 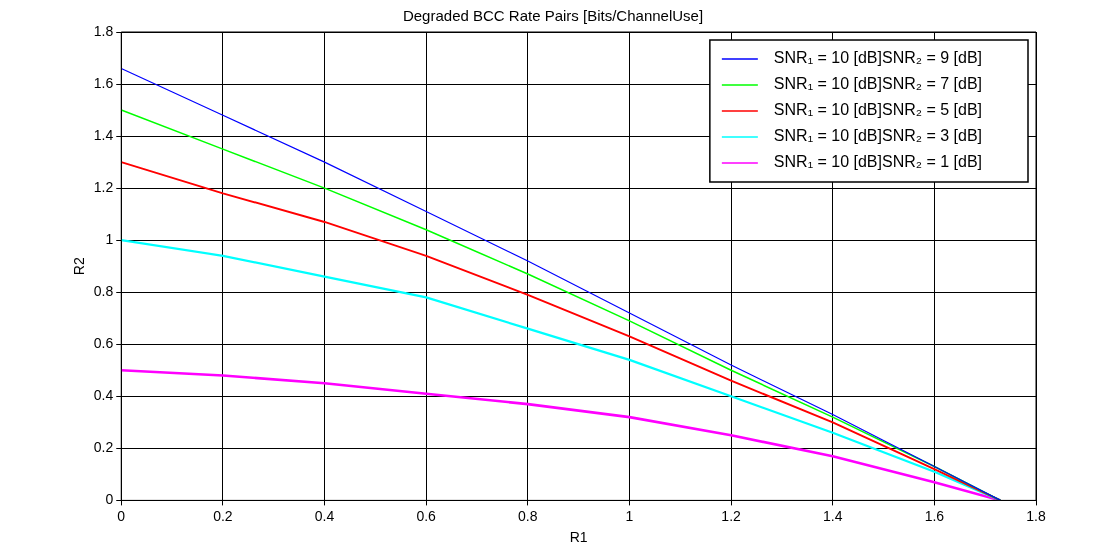 What do you see at coordinates (109, 499) in the screenshot?
I see `y-tick-label: 0` at bounding box center [109, 499].